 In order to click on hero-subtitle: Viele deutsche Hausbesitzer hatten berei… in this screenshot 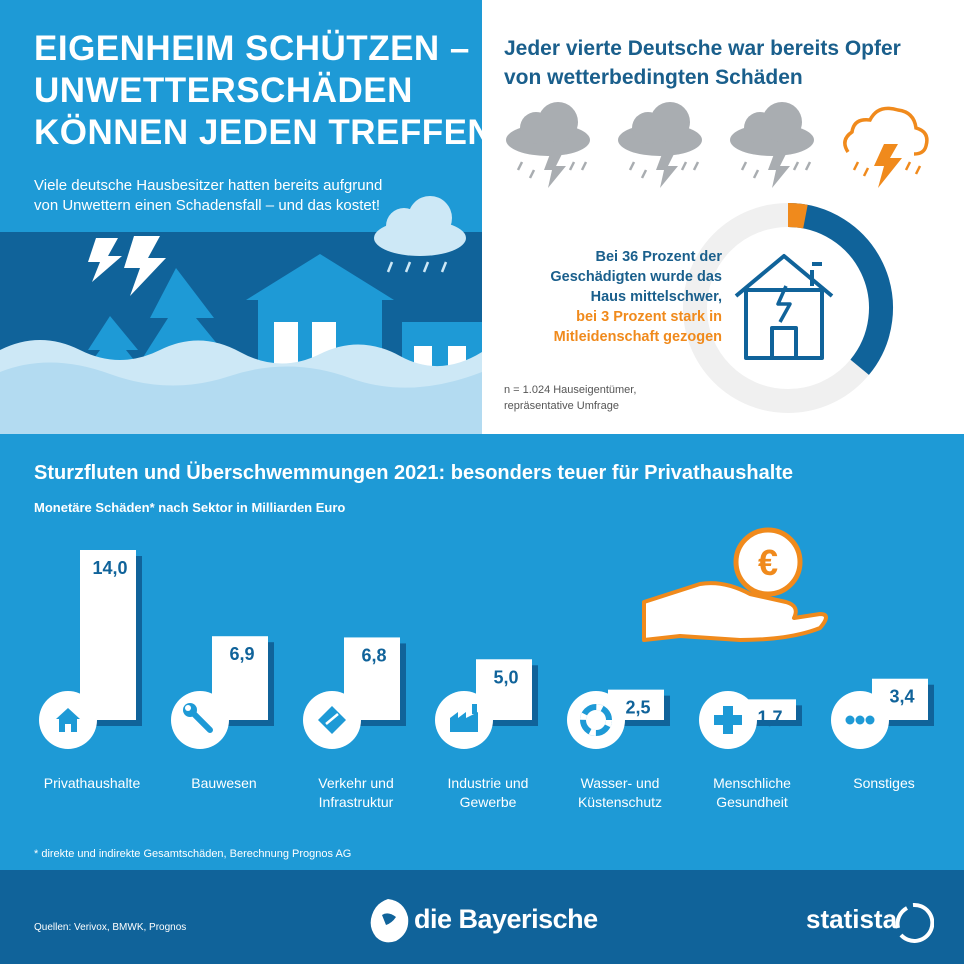, I will do `click(208, 195)`.